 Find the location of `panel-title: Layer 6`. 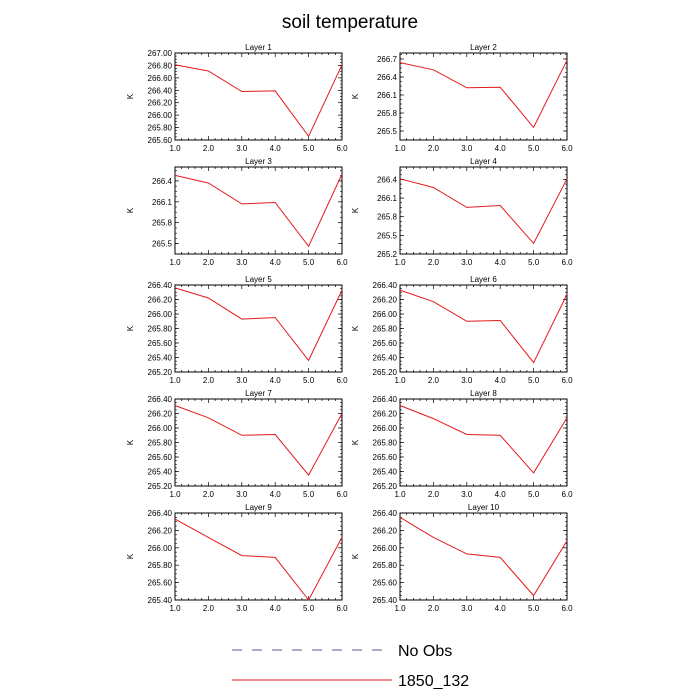

panel-title: Layer 6 is located at coordinates (483, 279).